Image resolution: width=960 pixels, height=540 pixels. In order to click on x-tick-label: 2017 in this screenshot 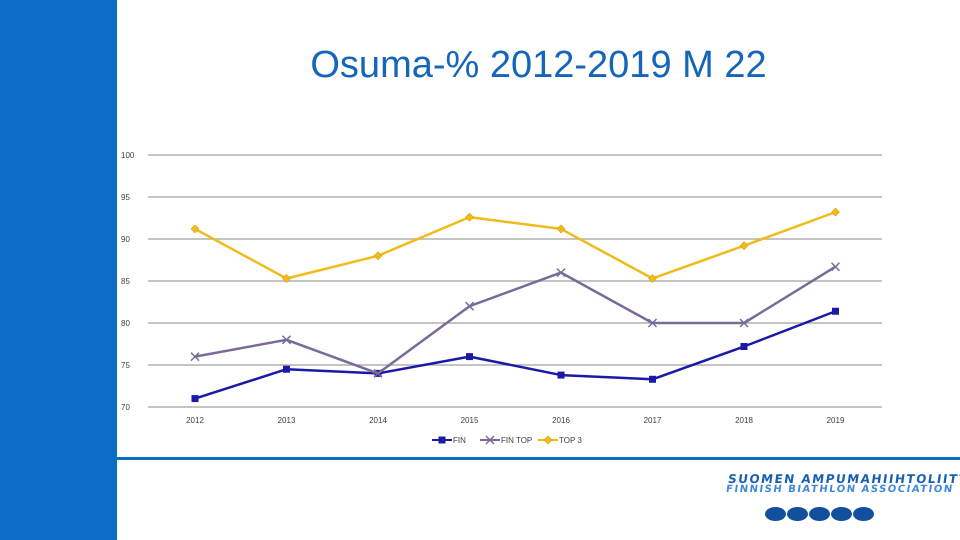, I will do `click(653, 420)`.